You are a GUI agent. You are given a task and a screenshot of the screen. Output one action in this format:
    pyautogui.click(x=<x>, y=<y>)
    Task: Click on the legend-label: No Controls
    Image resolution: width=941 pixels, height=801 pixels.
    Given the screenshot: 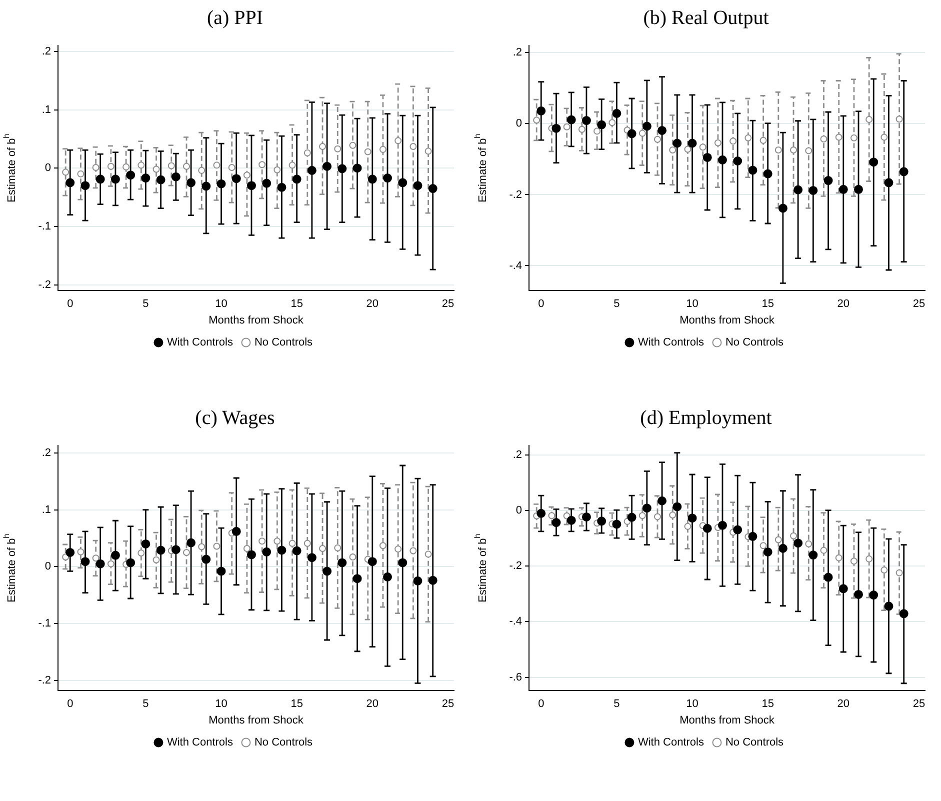 What is the action you would take?
    pyautogui.click(x=754, y=342)
    